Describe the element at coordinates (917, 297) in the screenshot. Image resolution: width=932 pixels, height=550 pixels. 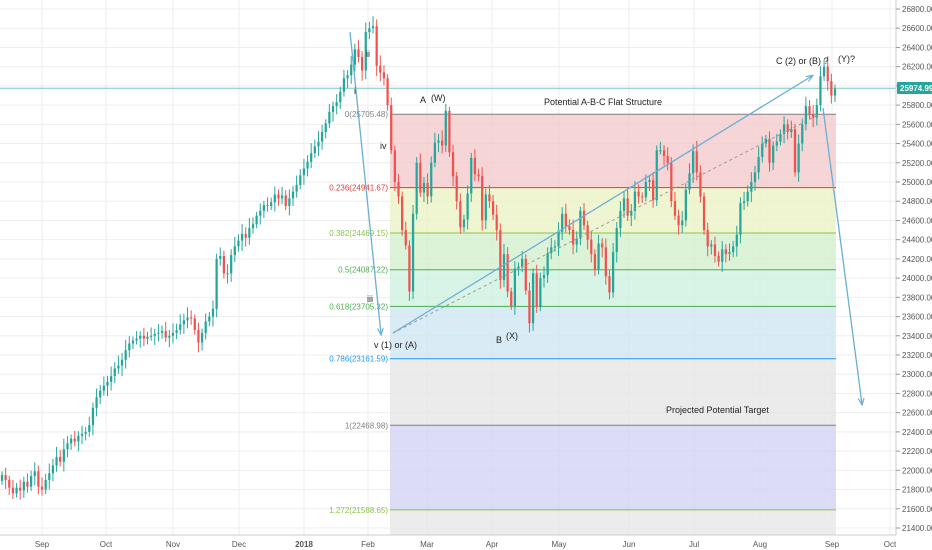
I see `y-tick-label: 23800.00` at that location.